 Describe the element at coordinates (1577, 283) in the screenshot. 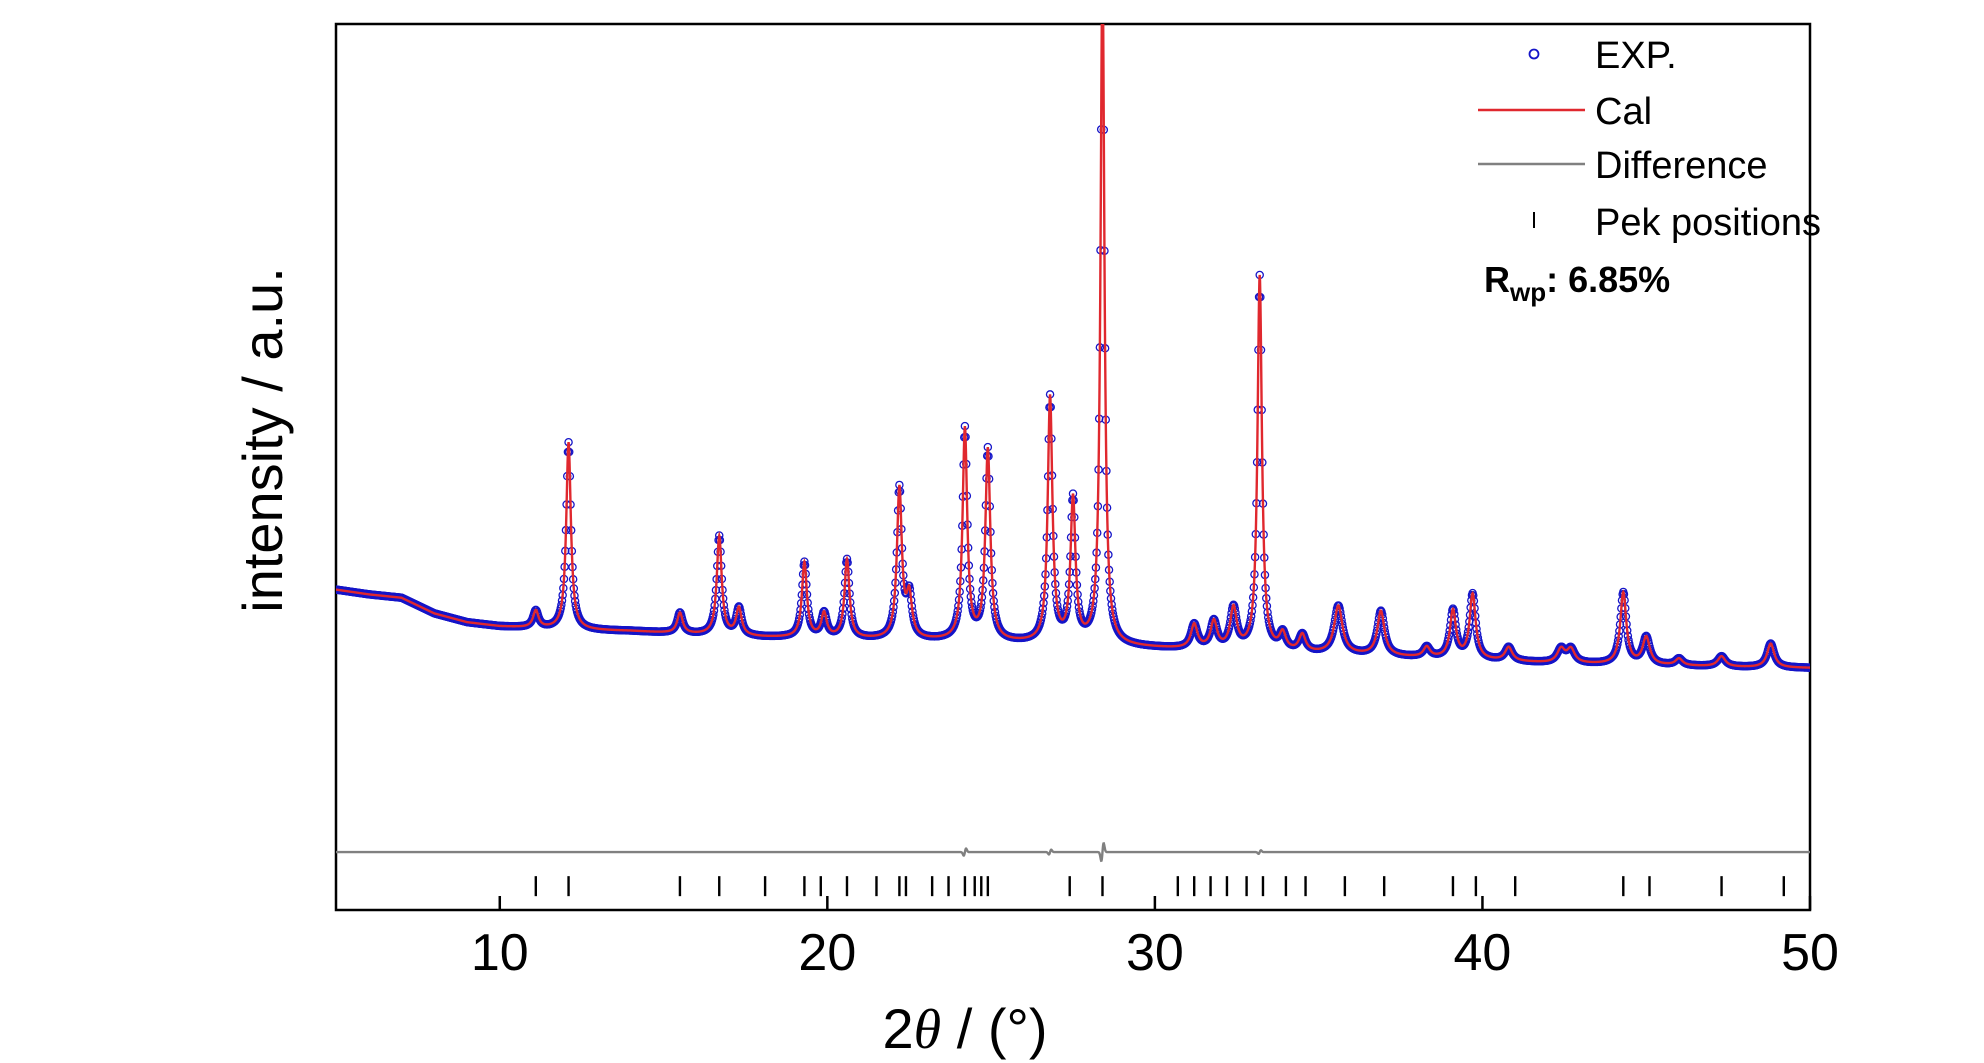

I see `rwp-annotation: Rwp: 6.85%` at that location.